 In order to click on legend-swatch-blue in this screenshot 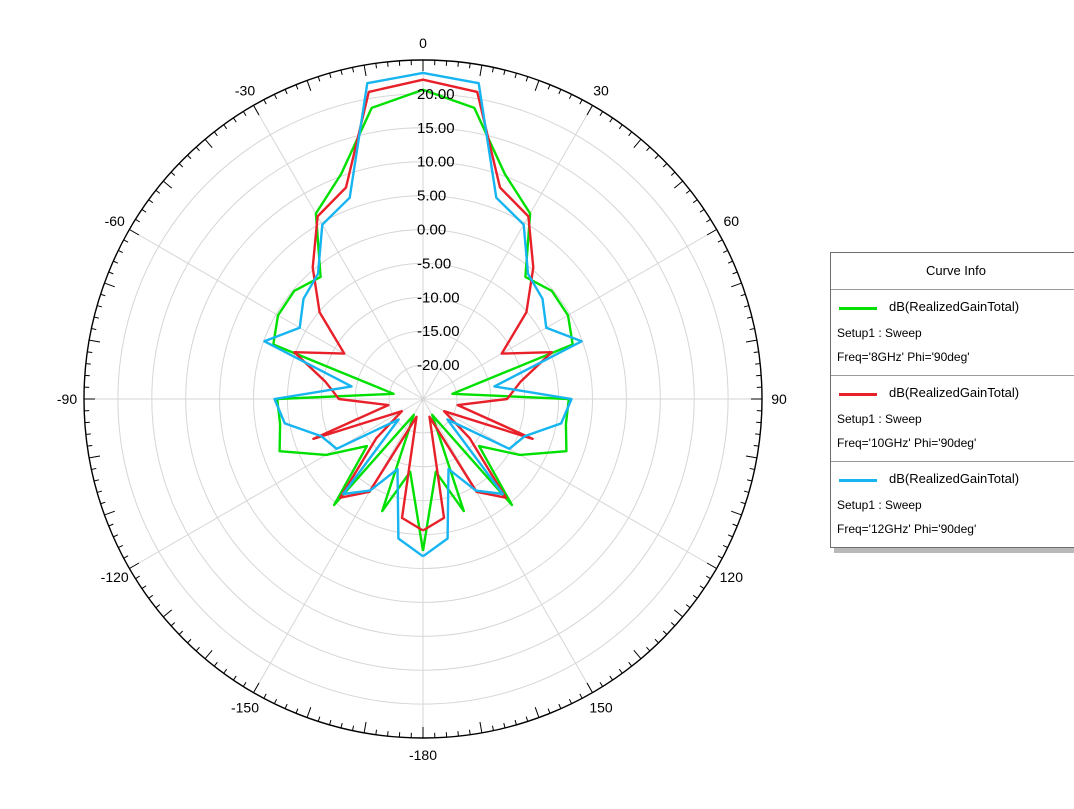, I will do `click(858, 480)`.